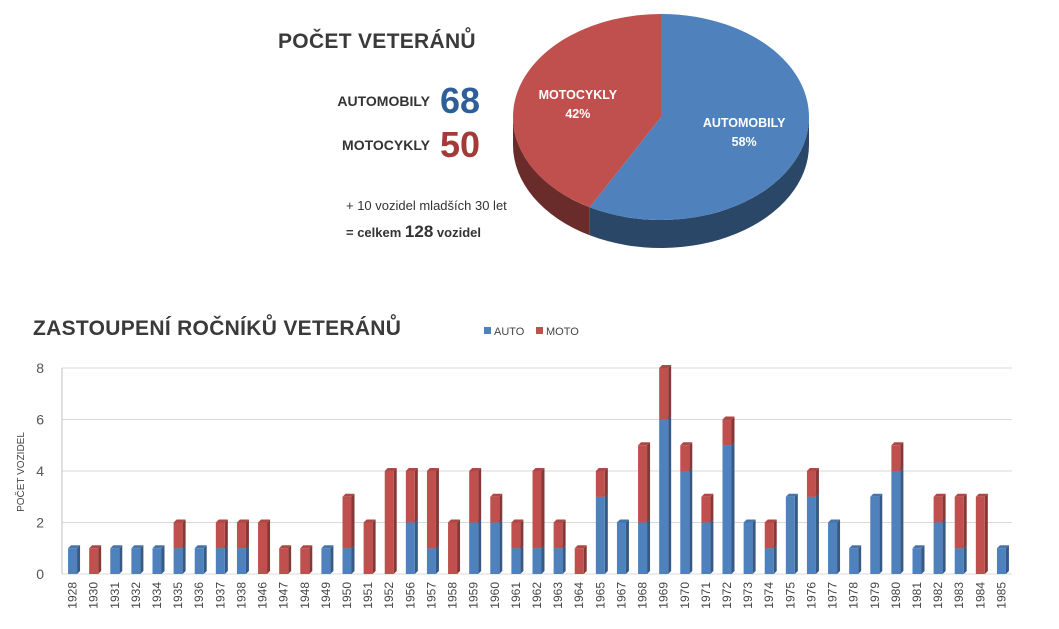 Image resolution: width=1059 pixels, height=629 pixels. Describe the element at coordinates (712, 546) in the screenshot. I see `bar-side-auto-1971` at that location.